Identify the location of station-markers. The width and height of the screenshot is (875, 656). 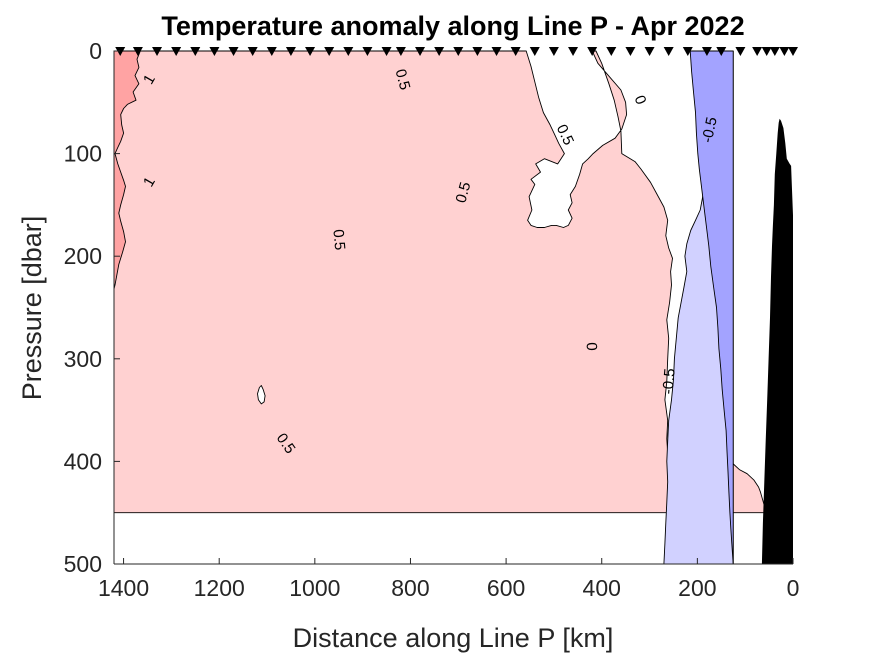
(456, 51).